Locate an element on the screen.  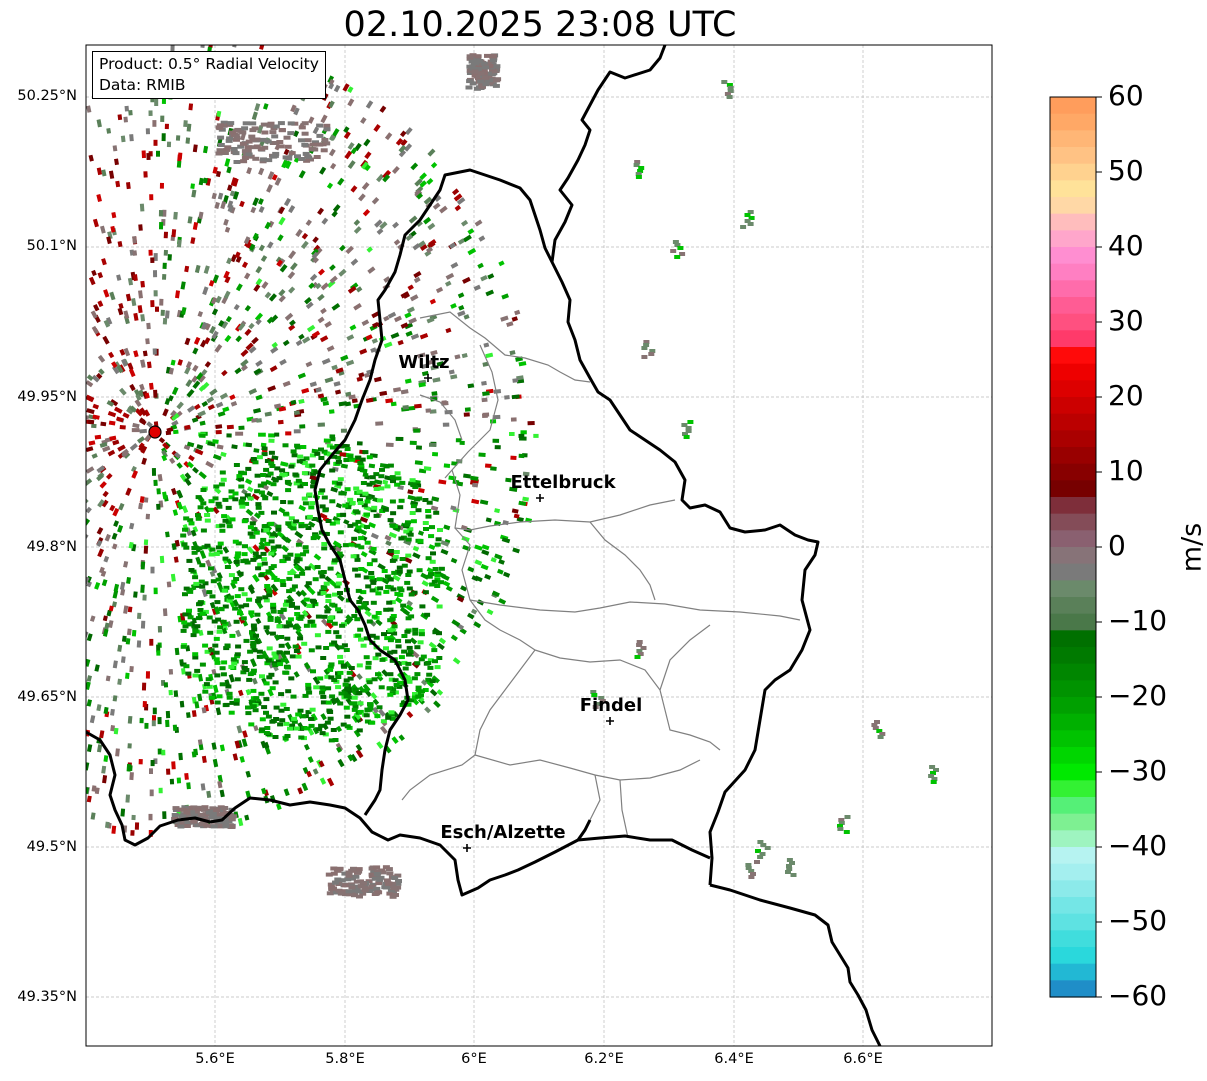
colorbar-tick: −10 is located at coordinates (1138, 620).